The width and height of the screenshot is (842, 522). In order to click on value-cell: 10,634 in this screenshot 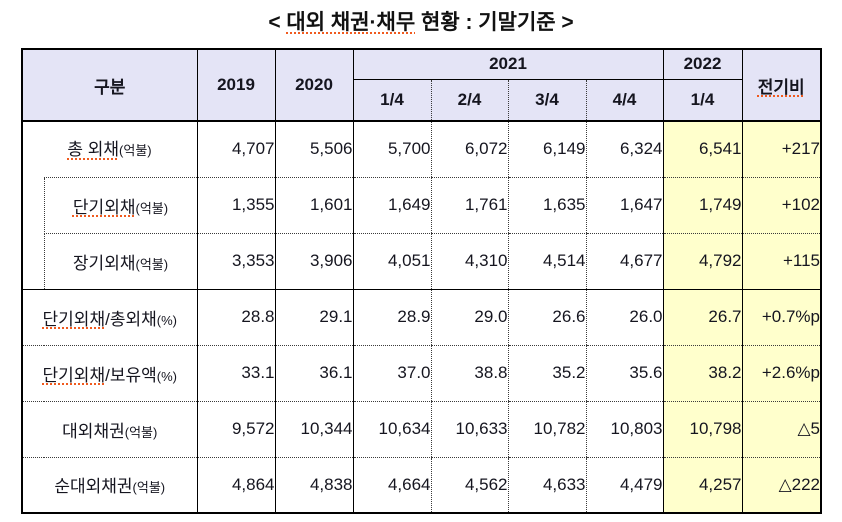, I will do `click(391, 429)`.